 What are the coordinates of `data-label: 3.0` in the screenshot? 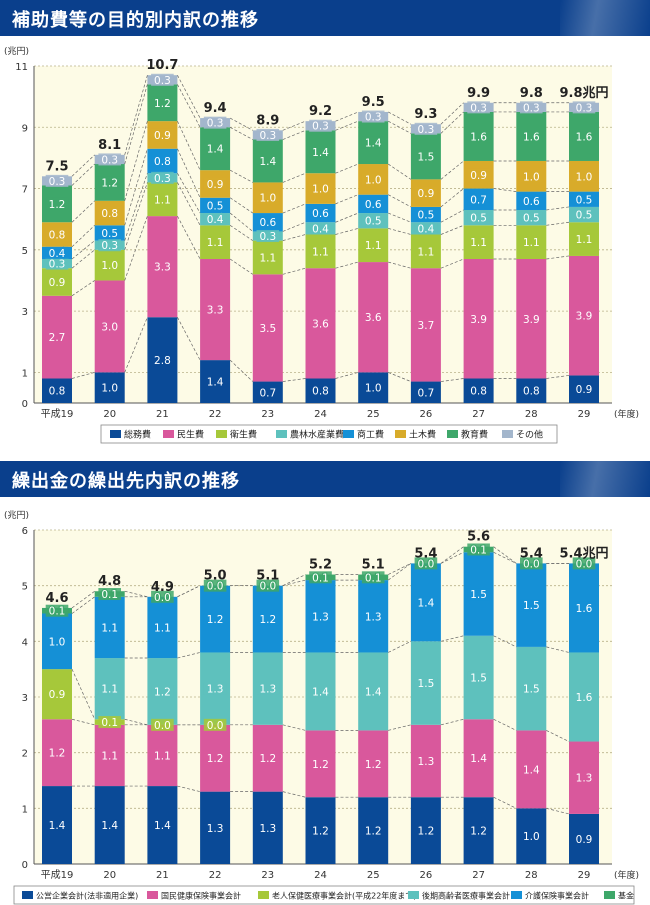 It's located at (109, 327).